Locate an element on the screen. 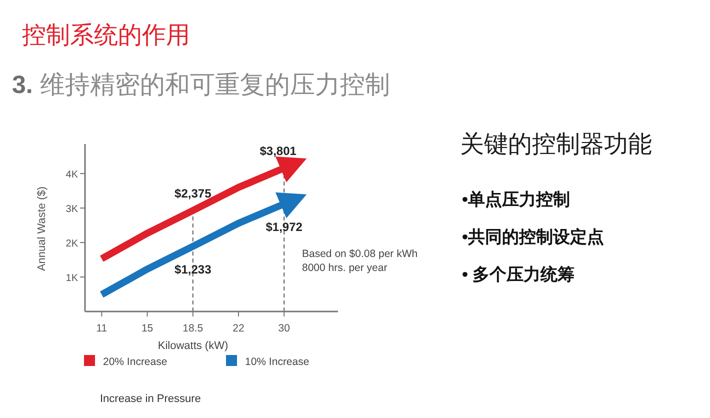 The image size is (710, 418). y-axis-title: Annual Waste ($) is located at coordinates (42, 229).